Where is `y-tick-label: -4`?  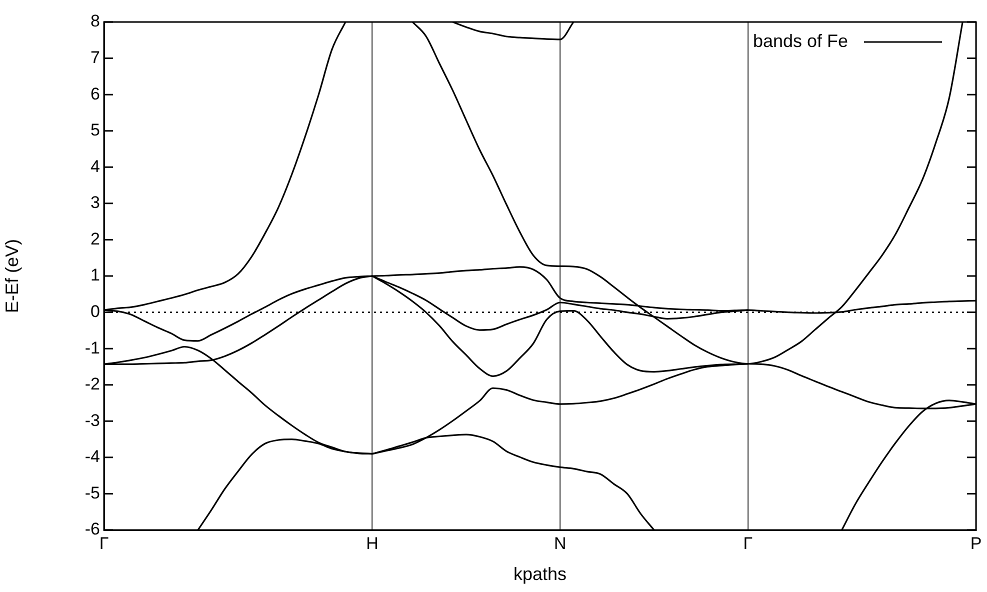
y-tick-label: -4 is located at coordinates (92, 456).